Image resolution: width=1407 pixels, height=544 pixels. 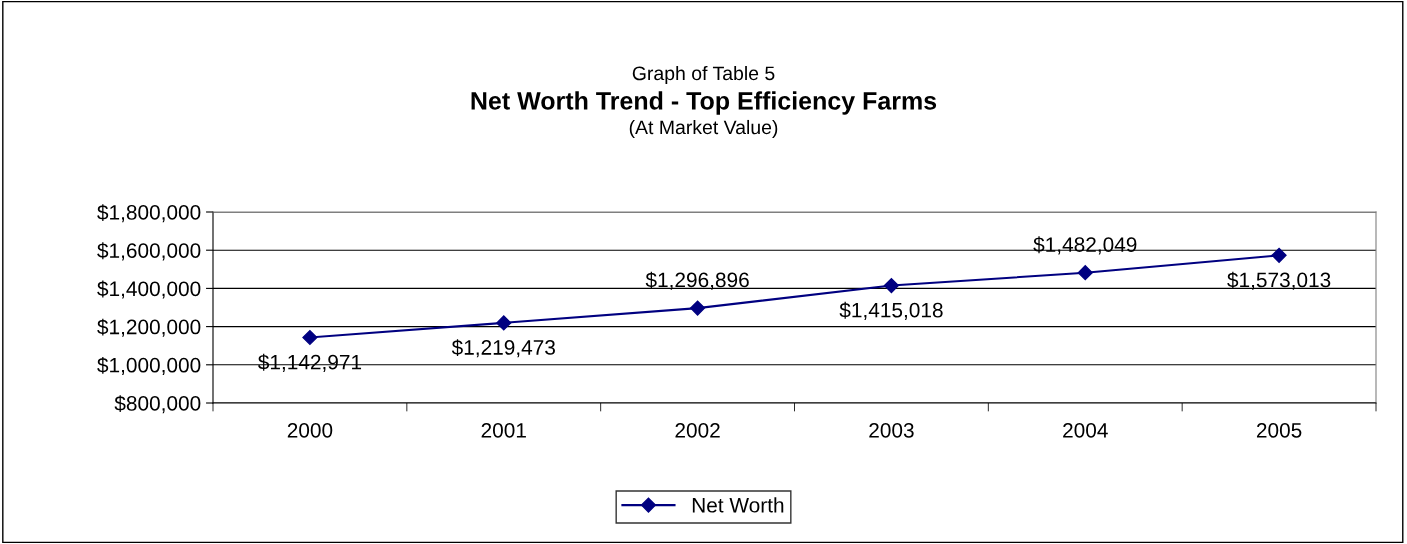 What do you see at coordinates (157, 404) in the screenshot?
I see `y-tick-label: $800,000` at bounding box center [157, 404].